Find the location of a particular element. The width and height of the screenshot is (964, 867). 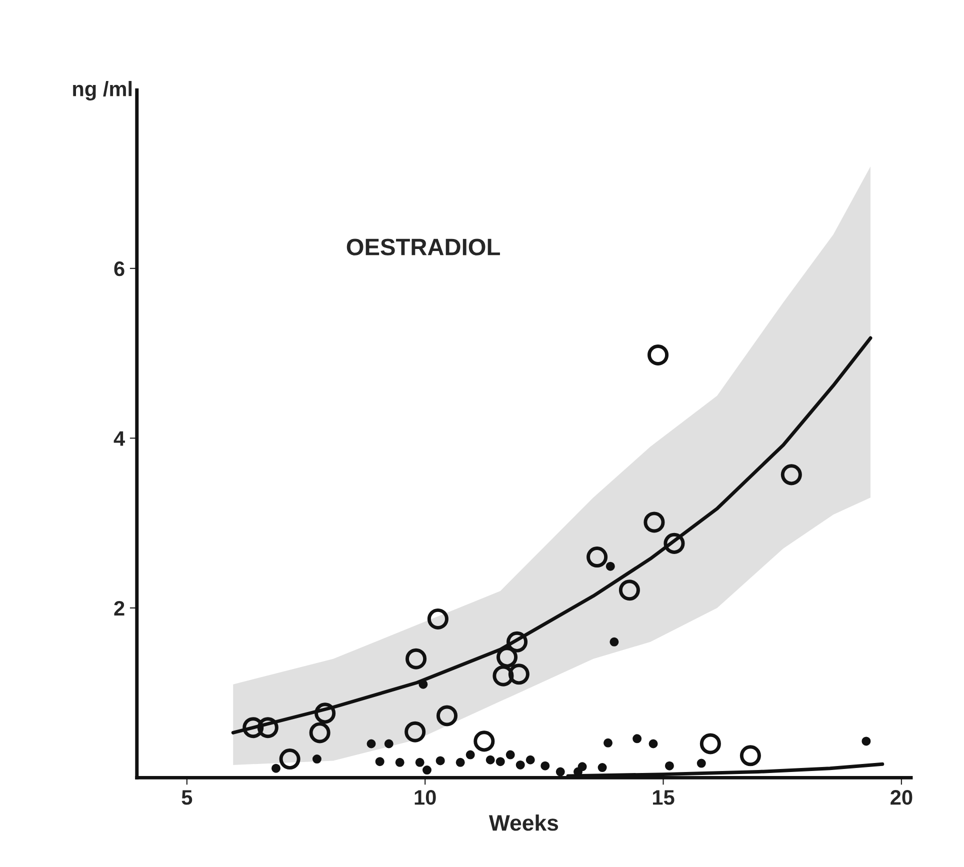

x-axis-title: Weeks is located at coordinates (523, 822).